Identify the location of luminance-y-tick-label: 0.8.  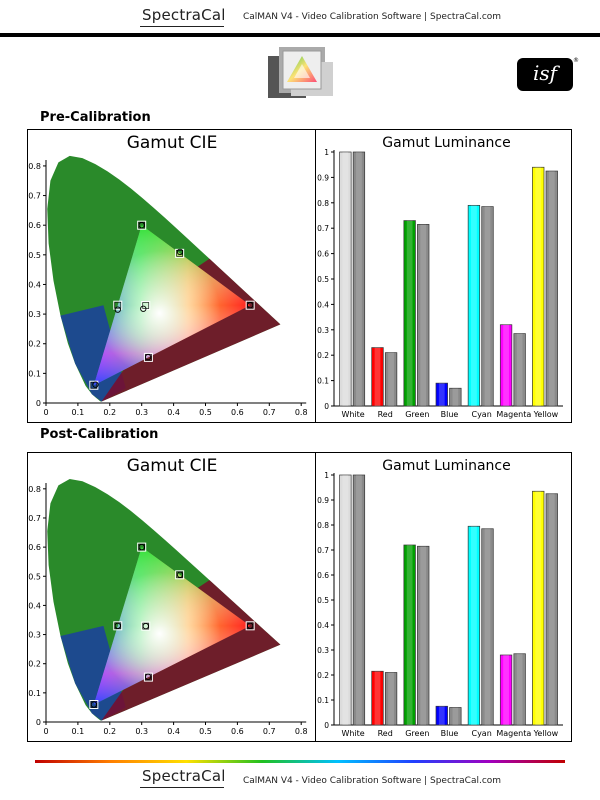
(323, 525).